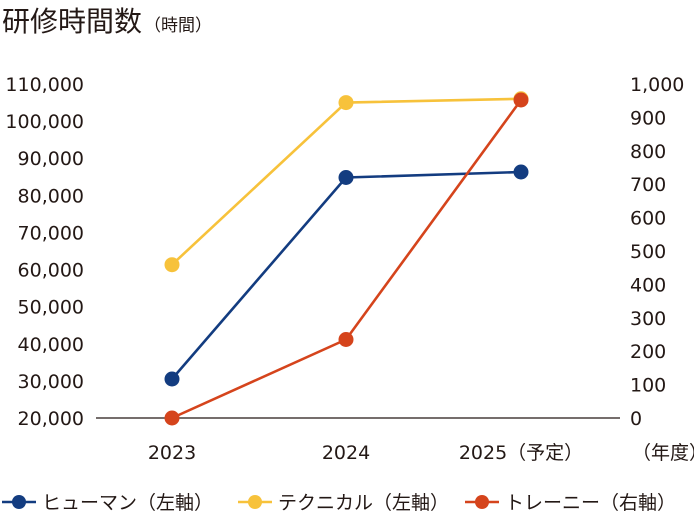 The image size is (694, 517). I want to click on x-tick-label: 2024, so click(346, 453).